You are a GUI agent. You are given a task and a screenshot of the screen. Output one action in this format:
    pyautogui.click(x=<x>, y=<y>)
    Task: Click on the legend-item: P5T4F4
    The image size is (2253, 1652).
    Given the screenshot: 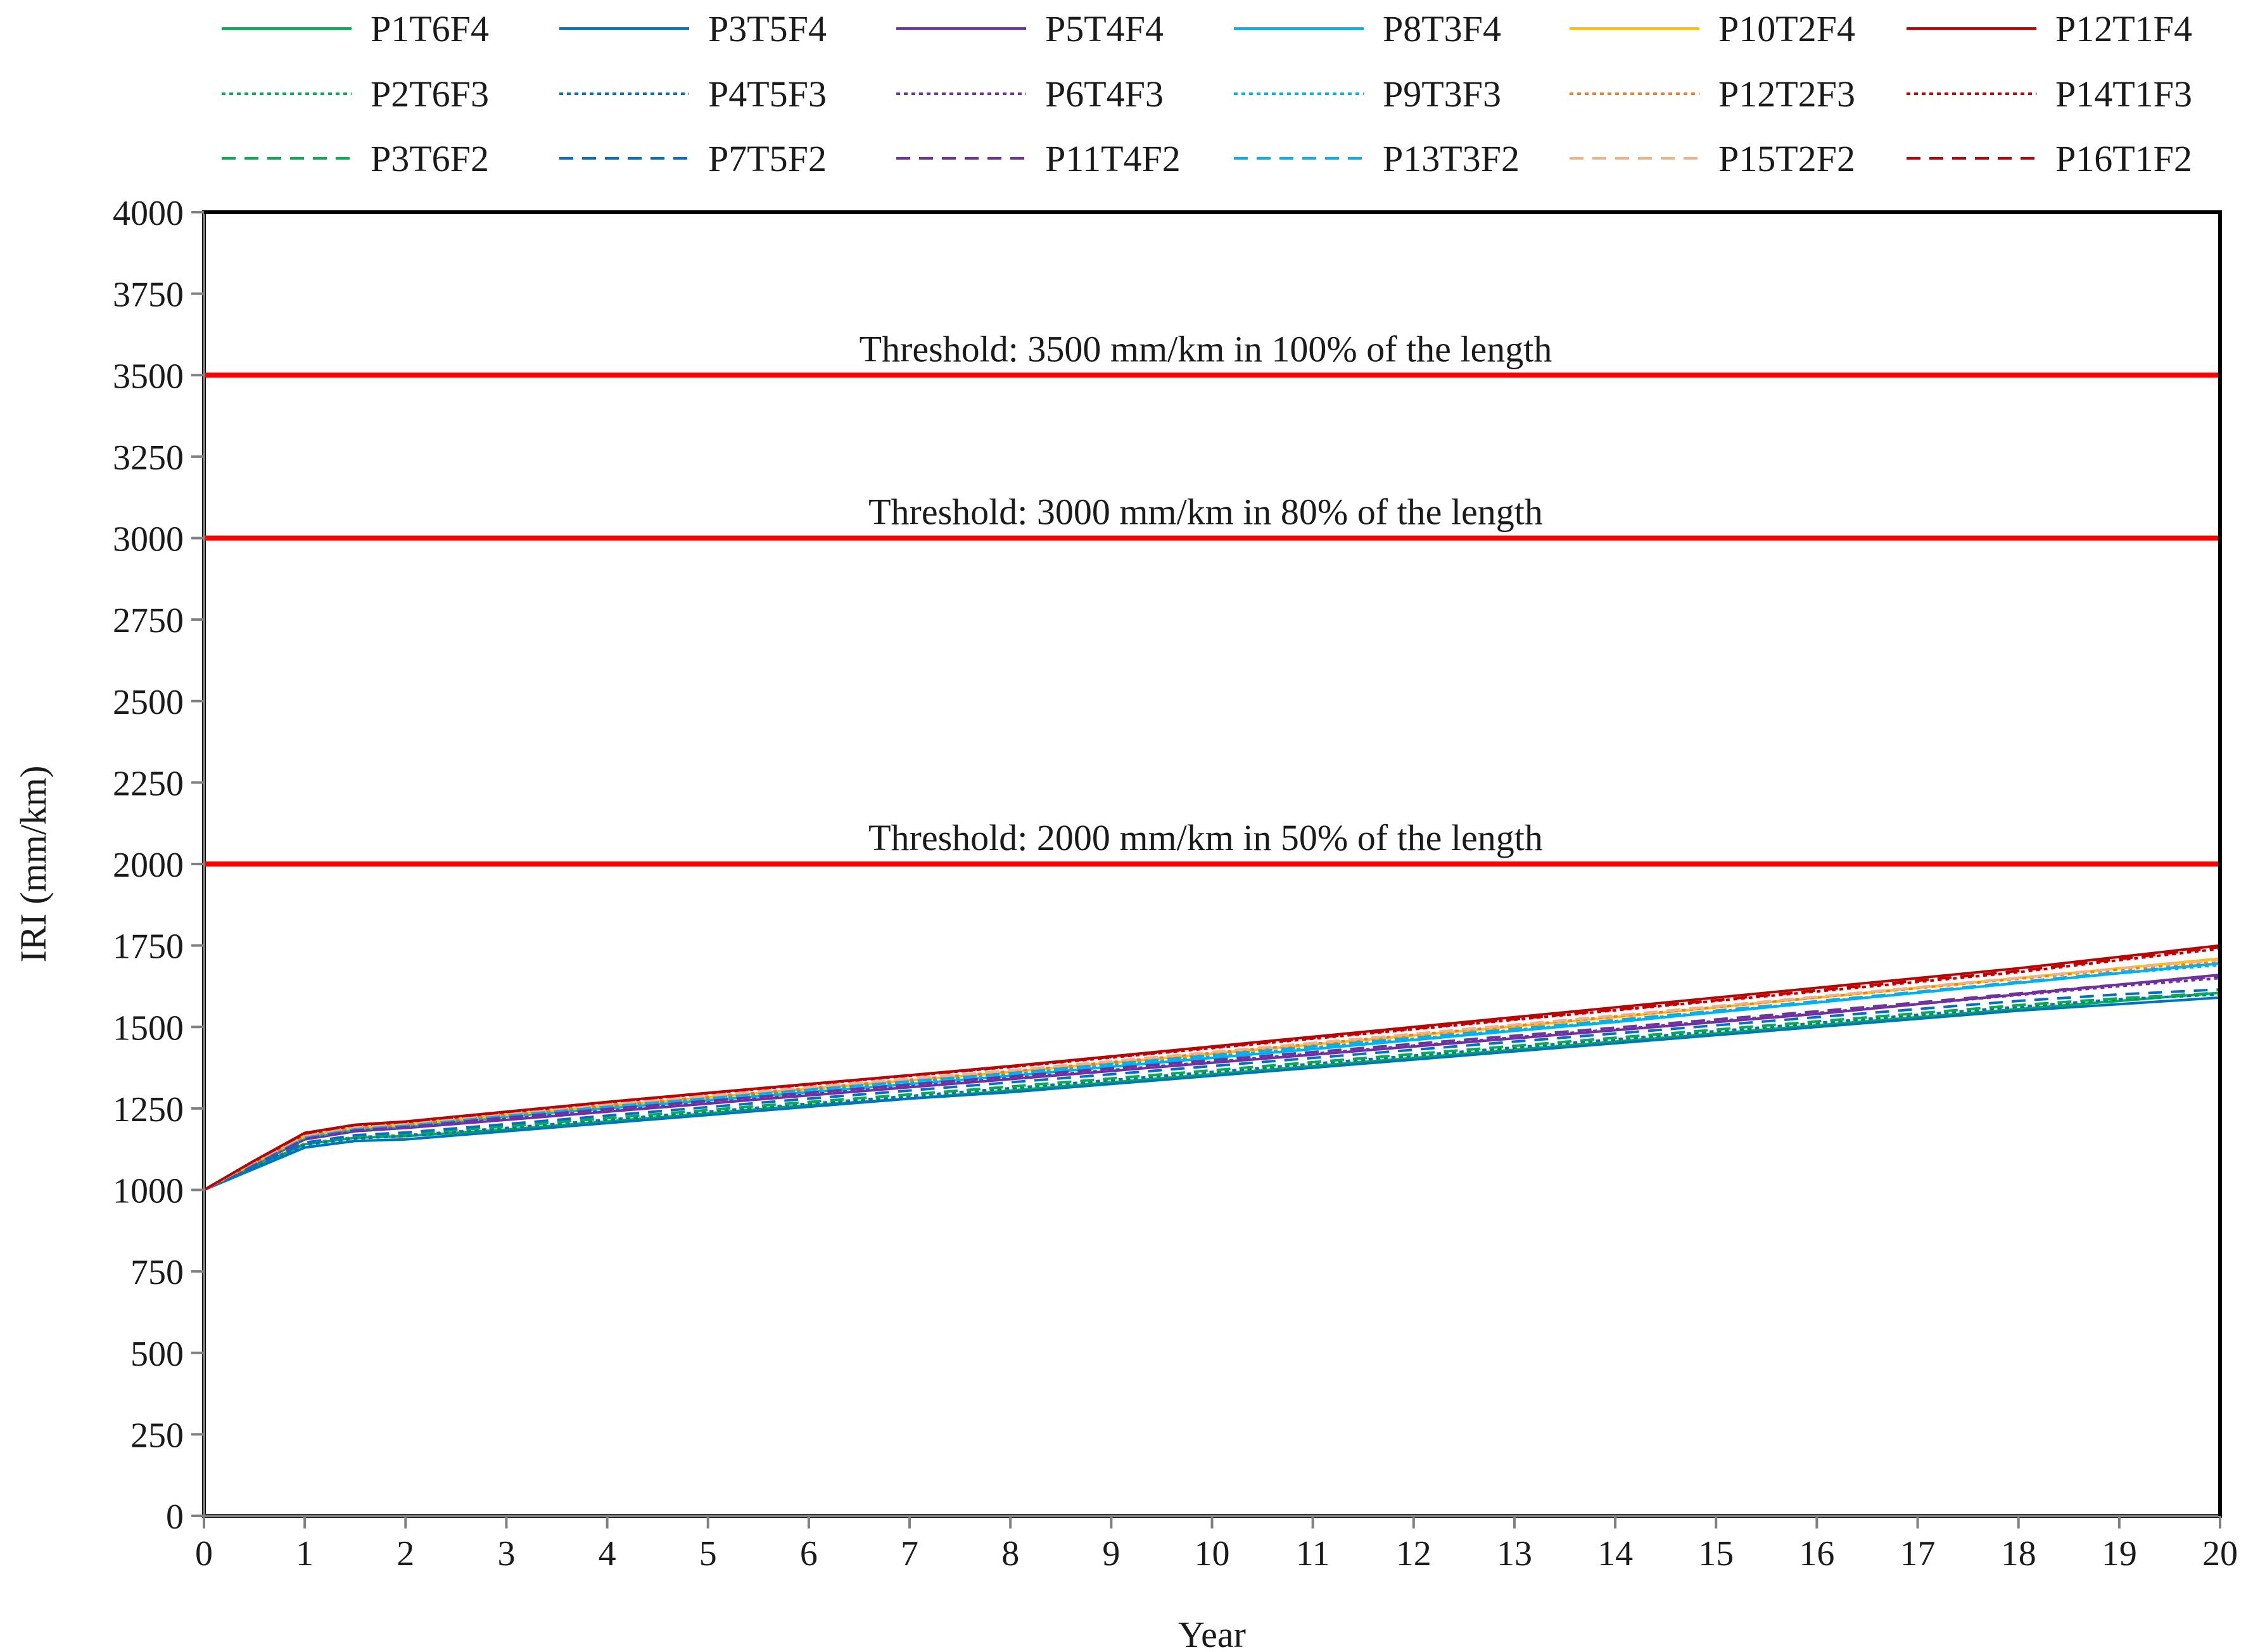 What is the action you would take?
    pyautogui.click(x=1030, y=29)
    